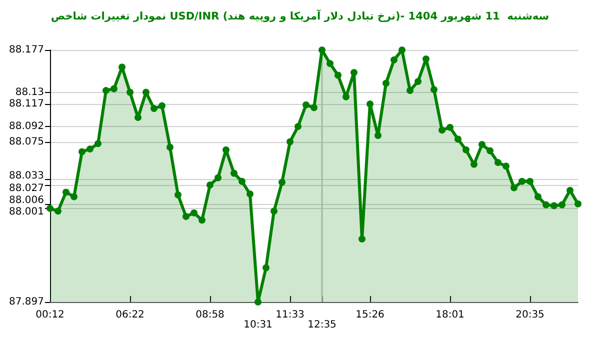 The width and height of the screenshot is (600, 352). What do you see at coordinates (26, 104) in the screenshot?
I see `y-tick-label: 88.117` at bounding box center [26, 104].